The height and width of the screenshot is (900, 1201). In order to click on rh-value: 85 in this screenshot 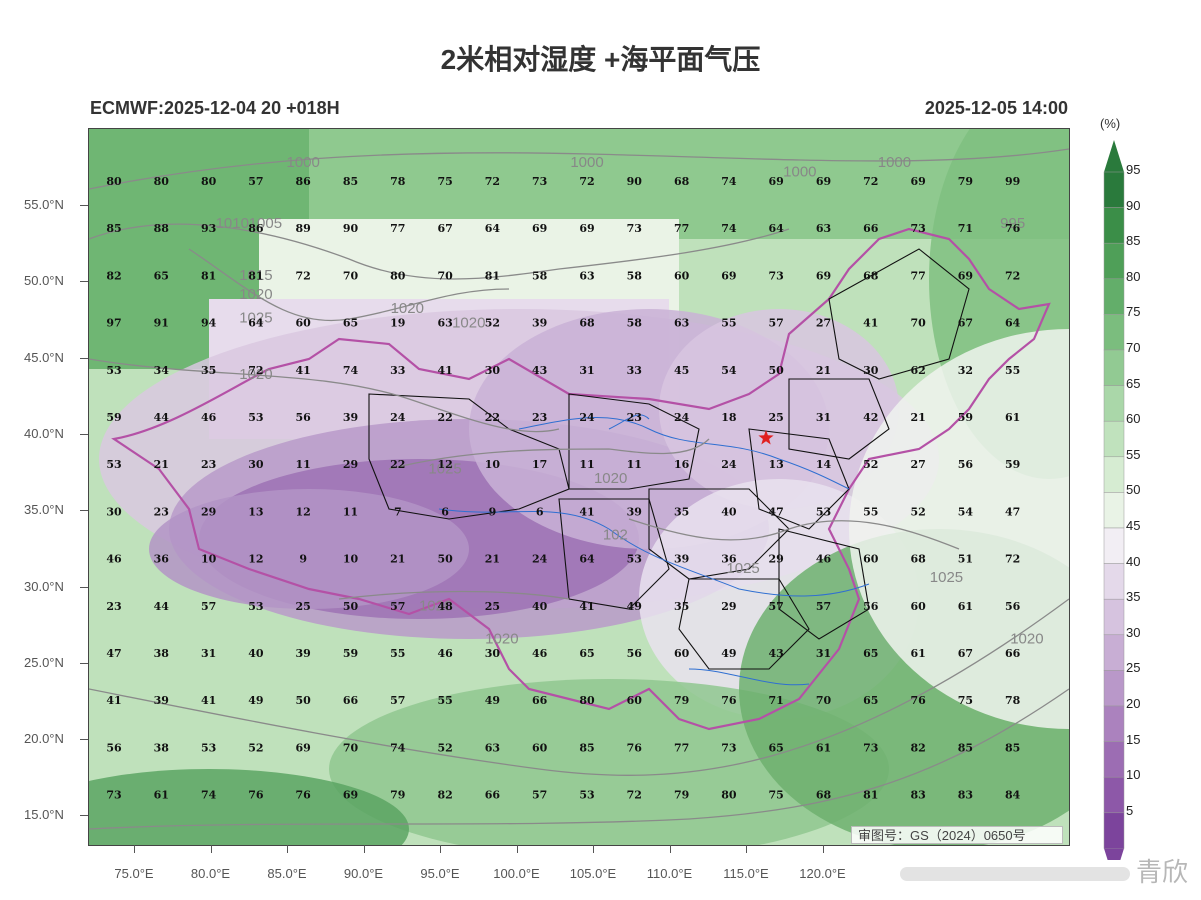, I will do `click(586, 747)`.